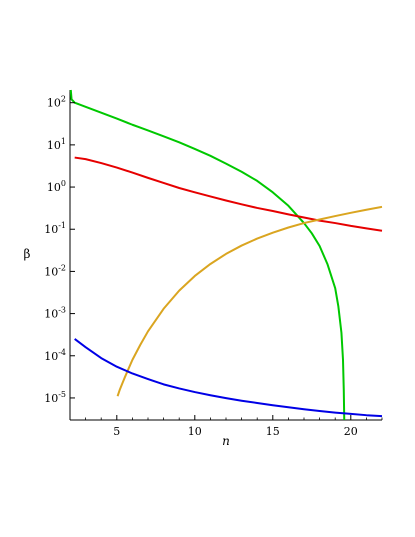 The height and width of the screenshot is (537, 415). What do you see at coordinates (56, 186) in the screenshot?
I see `y-tick-label: 10⁰` at bounding box center [56, 186].